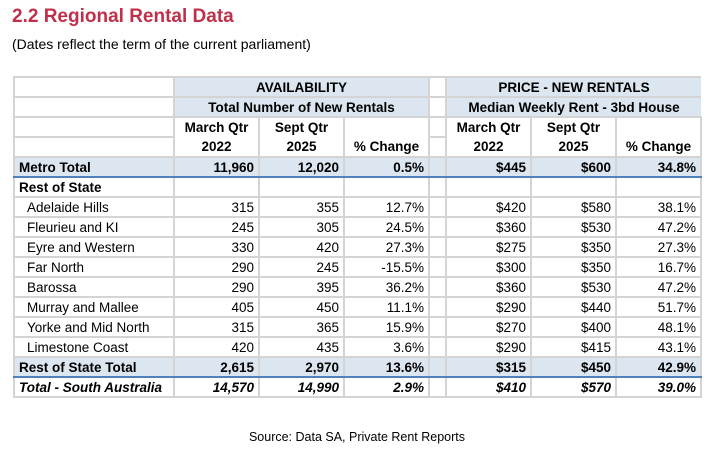  What do you see at coordinates (658, 307) in the screenshot?
I see `value-cell: 51.7%` at bounding box center [658, 307].